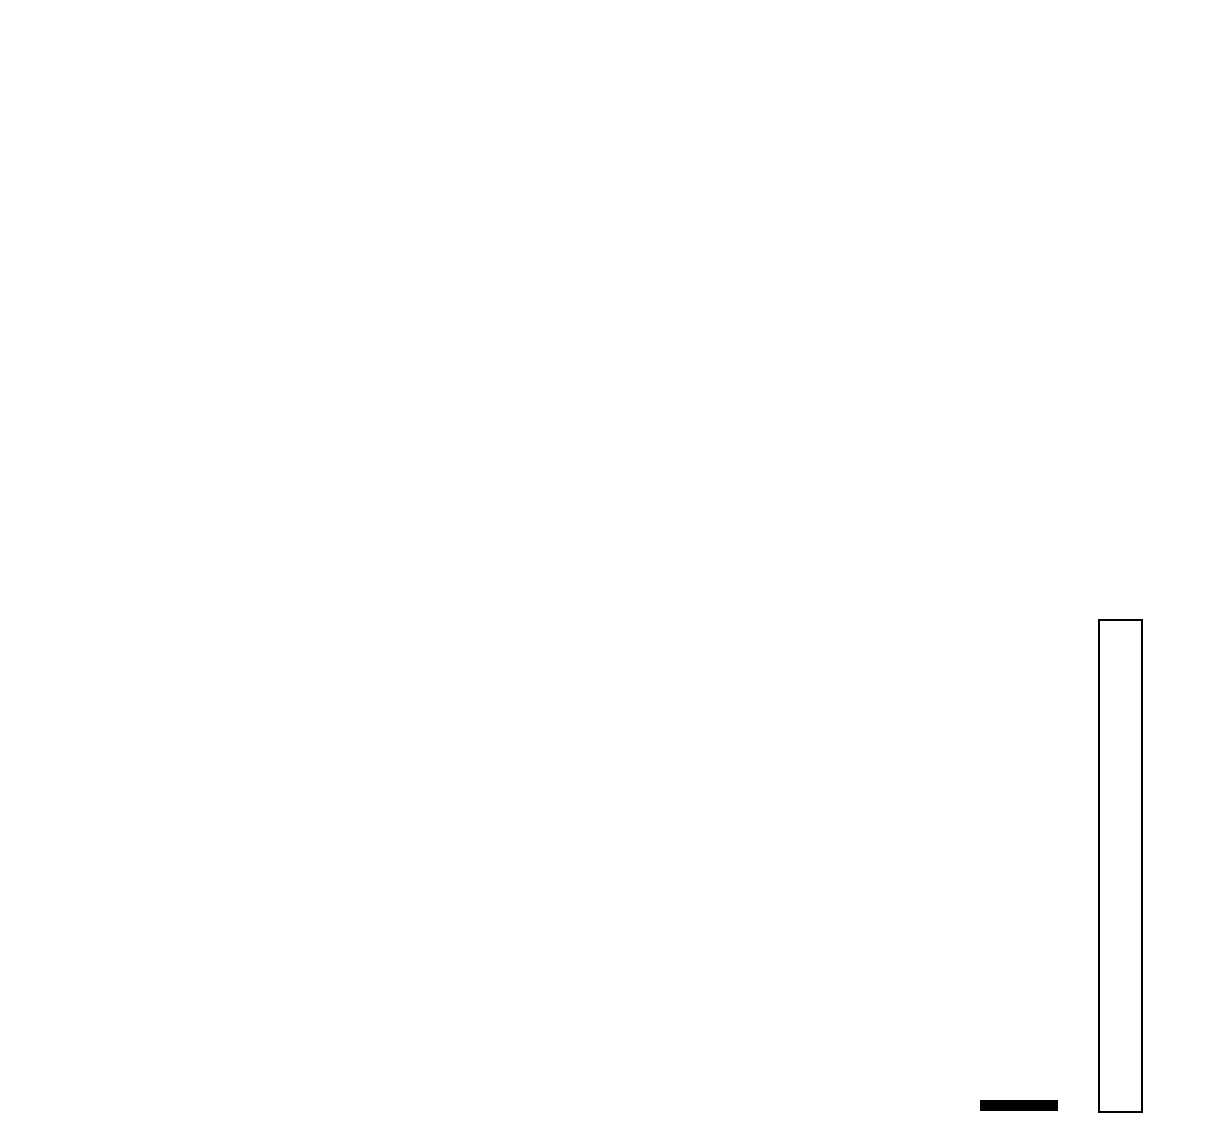  What do you see at coordinates (298, 726) in the screenshot?
I see `legend-items-after-d` at bounding box center [298, 726].